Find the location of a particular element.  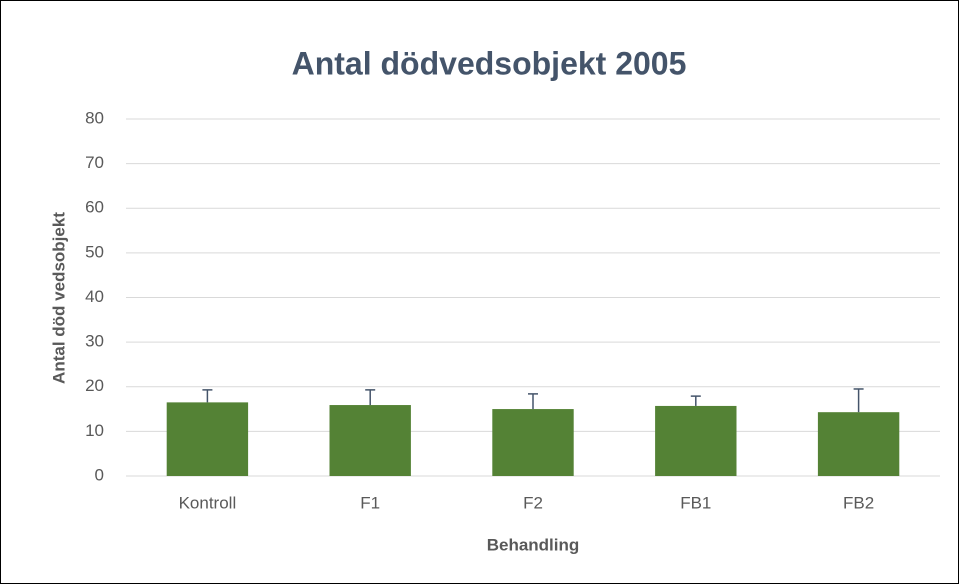

x-tick-label: F1 is located at coordinates (370, 502).